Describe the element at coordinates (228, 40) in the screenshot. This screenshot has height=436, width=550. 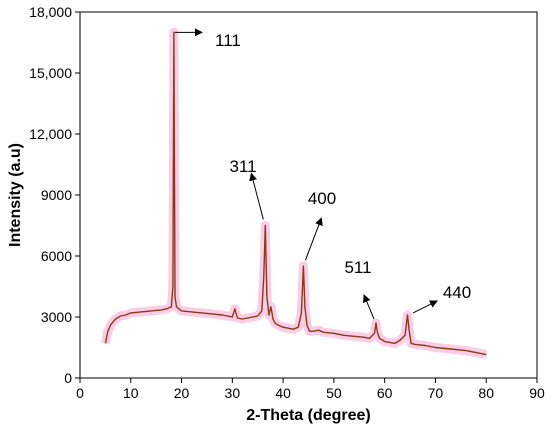
I see `peak-label: 111` at that location.